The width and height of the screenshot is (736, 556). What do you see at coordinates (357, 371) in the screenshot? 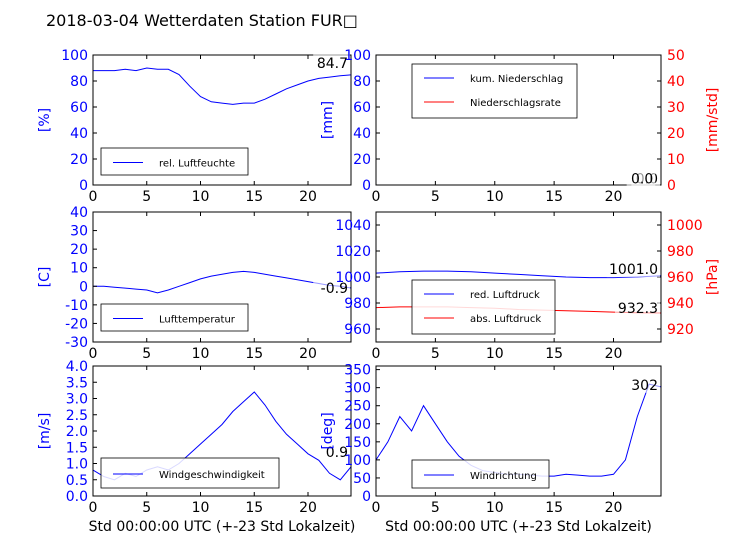
I see `y-tick-label: 350` at bounding box center [357, 371].